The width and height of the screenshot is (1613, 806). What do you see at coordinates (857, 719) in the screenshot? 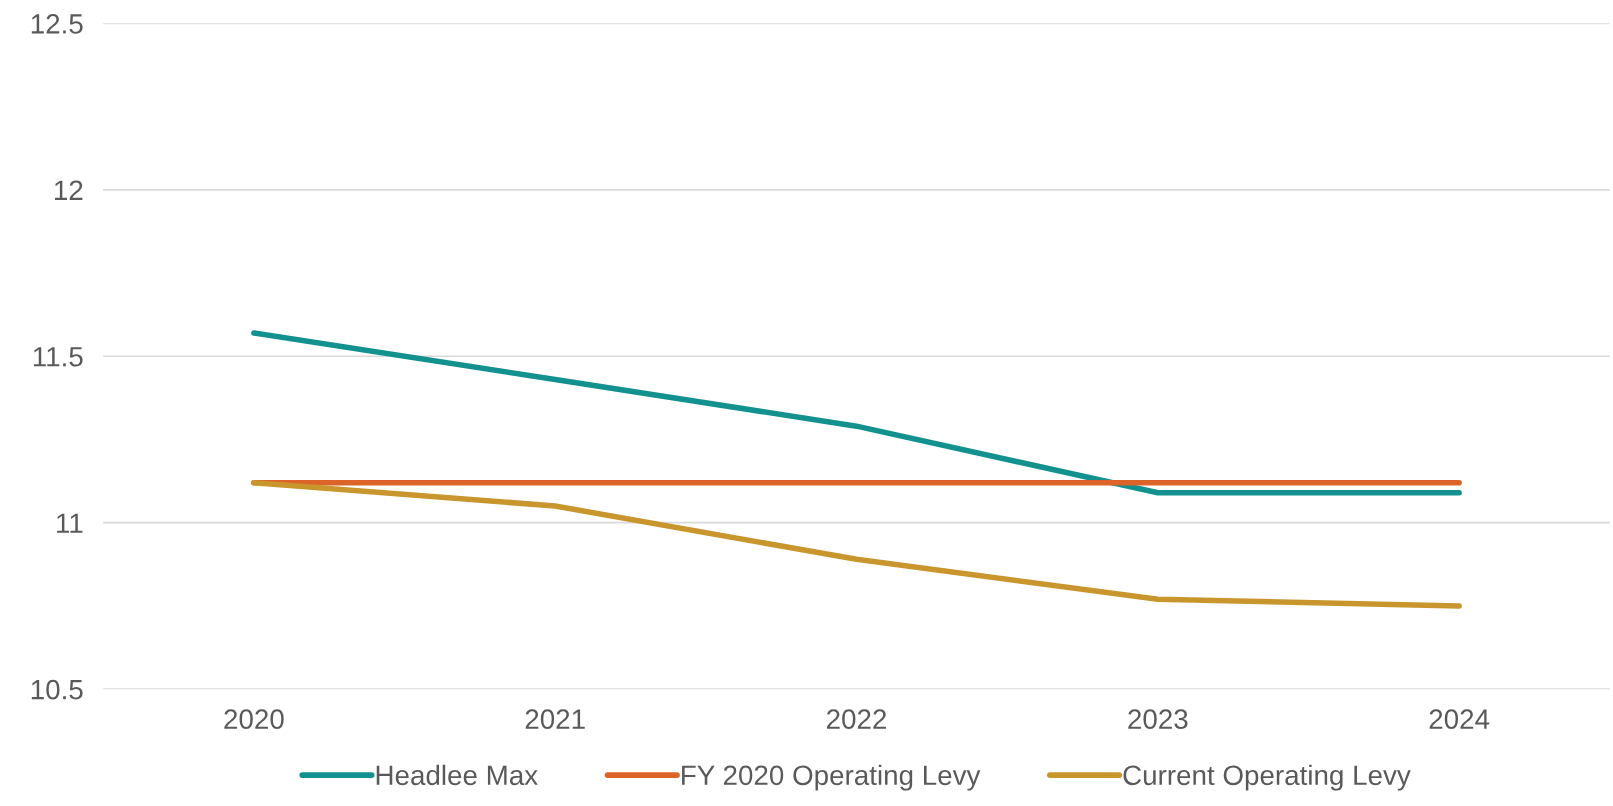
I see `x-tick-label: 2022` at bounding box center [857, 719].